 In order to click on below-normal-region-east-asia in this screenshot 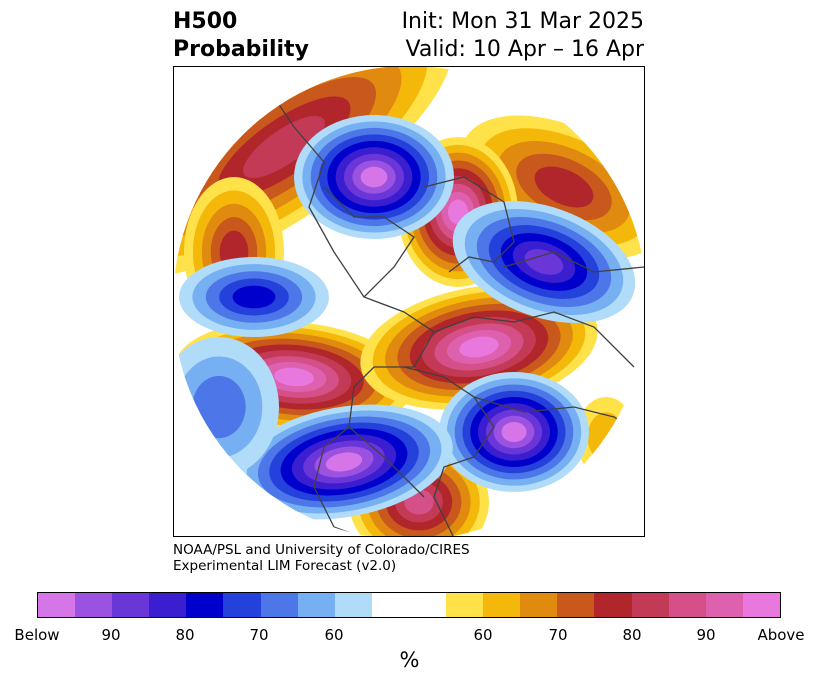, I will do `click(374, 177)`.